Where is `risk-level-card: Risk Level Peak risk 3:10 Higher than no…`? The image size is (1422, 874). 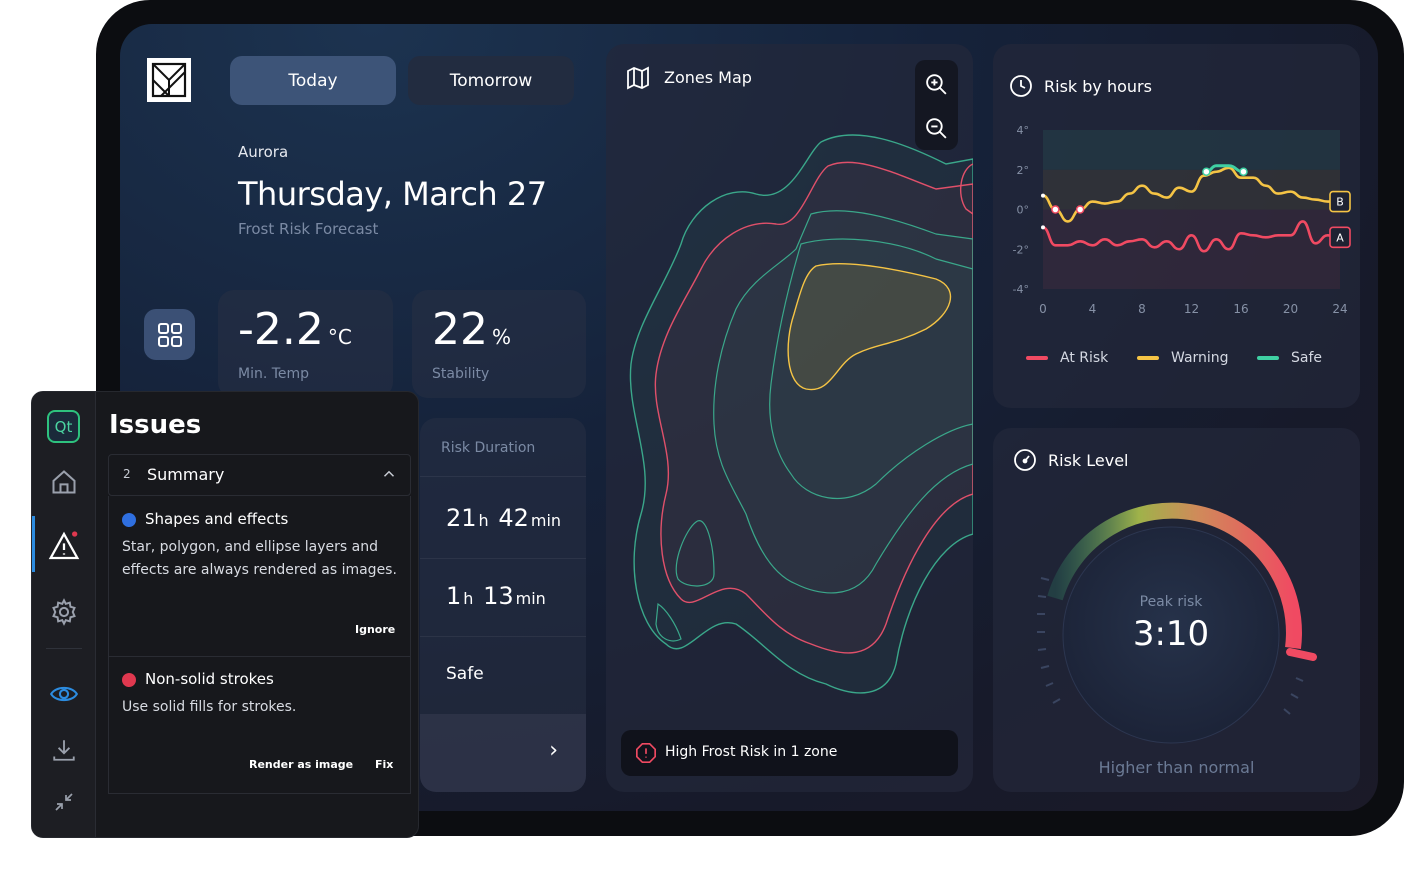 risk-level-card: Risk Level Peak risk 3:10 Higher than no… is located at coordinates (1176, 610).